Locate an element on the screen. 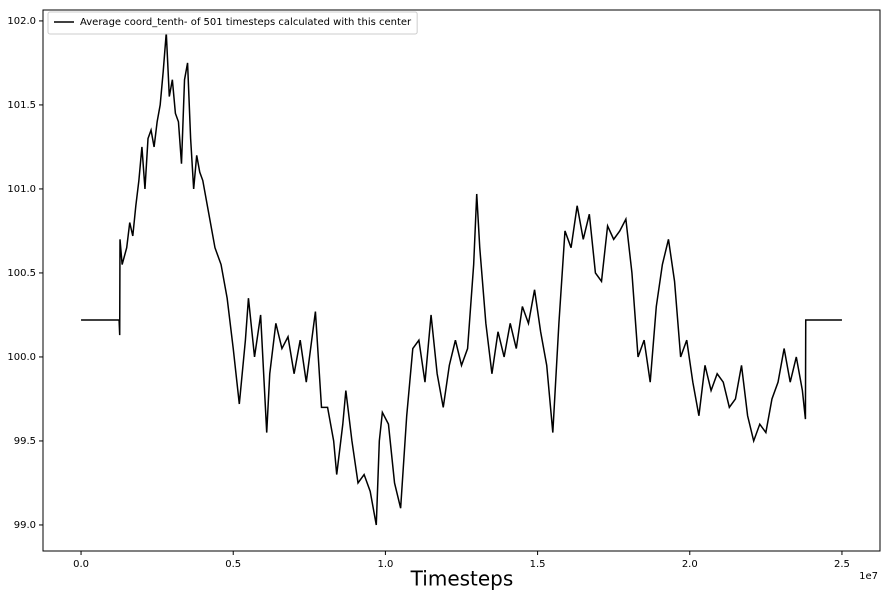 This screenshot has height=598, width=887. x-tick-label: 1.0 is located at coordinates (385, 564).